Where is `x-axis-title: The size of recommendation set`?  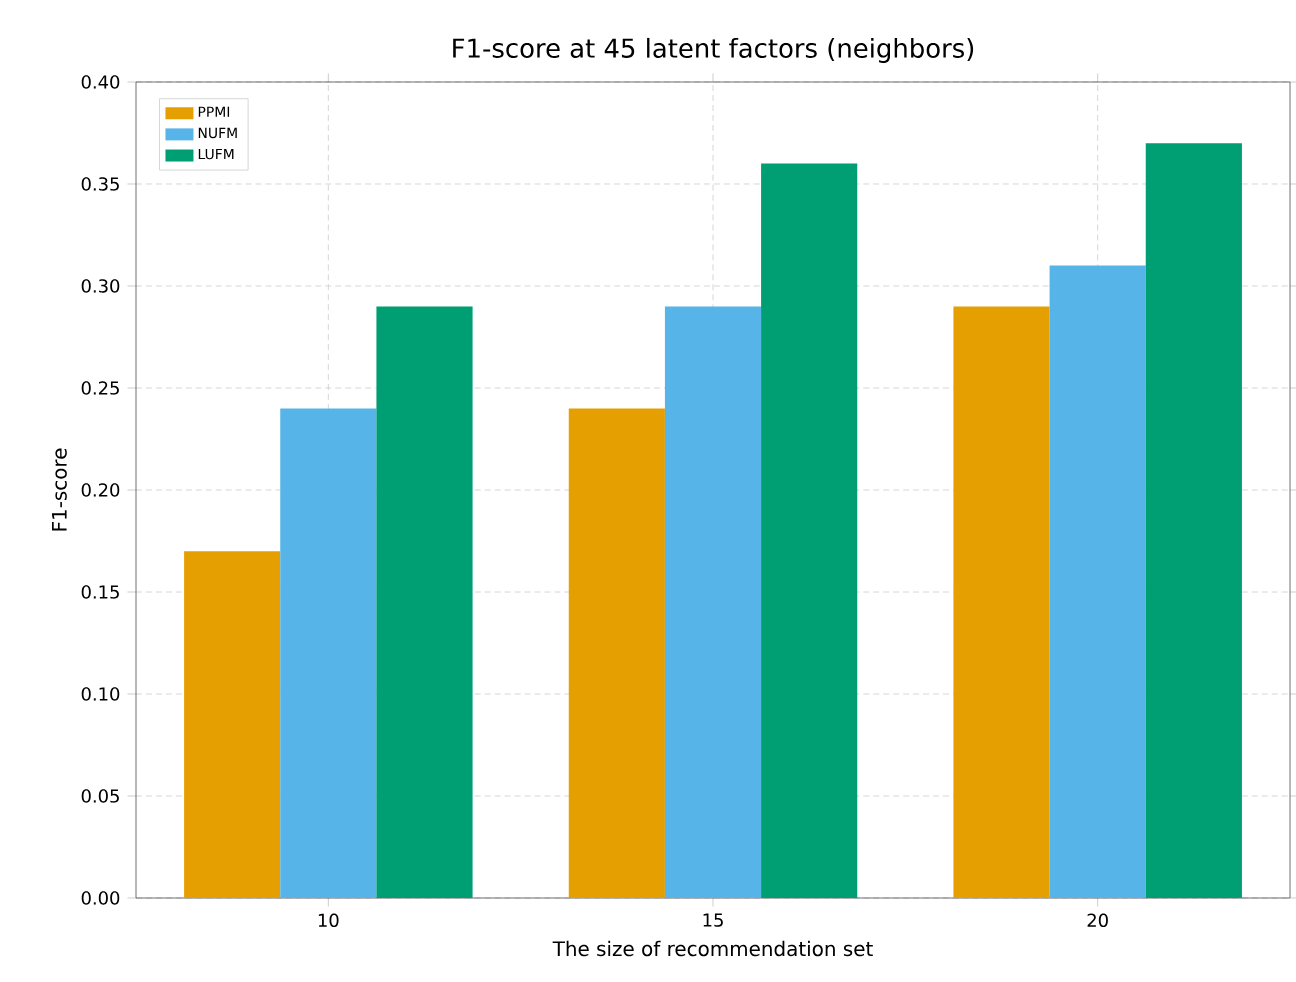
x-axis-title: The size of recommendation set is located at coordinates (712, 948).